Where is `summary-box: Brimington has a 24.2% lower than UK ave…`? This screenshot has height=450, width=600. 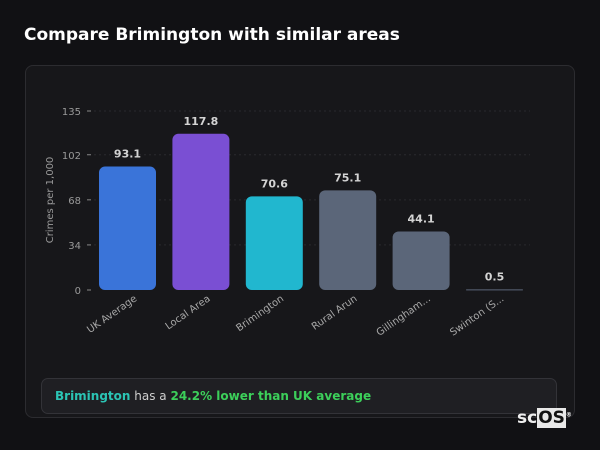 summary-box: Brimington has a 24.2% lower than UK ave… is located at coordinates (299, 396).